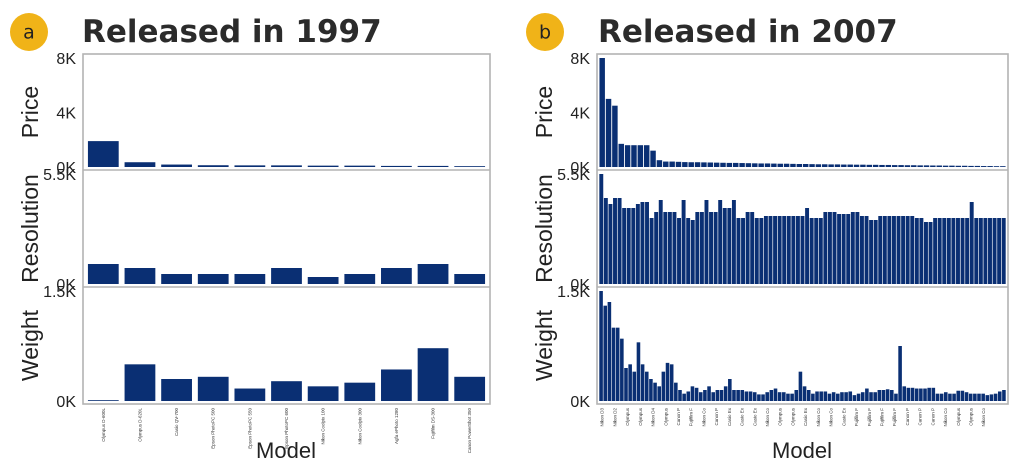  What do you see at coordinates (140, 425) in the screenshot?
I see `xtick-1: Olympus D-620L` at bounding box center [140, 425].